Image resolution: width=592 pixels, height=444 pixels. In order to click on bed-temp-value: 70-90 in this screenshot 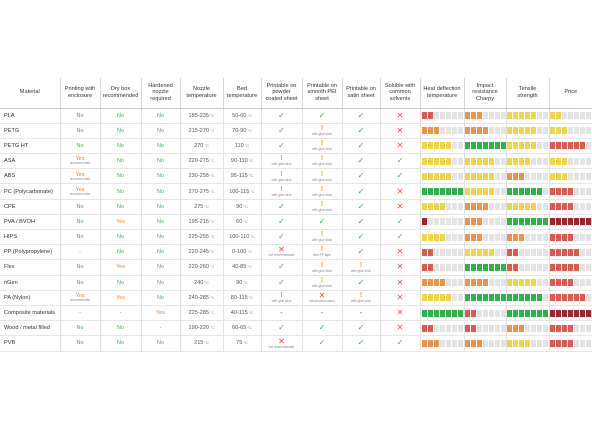, I will do `click(239, 130)`.